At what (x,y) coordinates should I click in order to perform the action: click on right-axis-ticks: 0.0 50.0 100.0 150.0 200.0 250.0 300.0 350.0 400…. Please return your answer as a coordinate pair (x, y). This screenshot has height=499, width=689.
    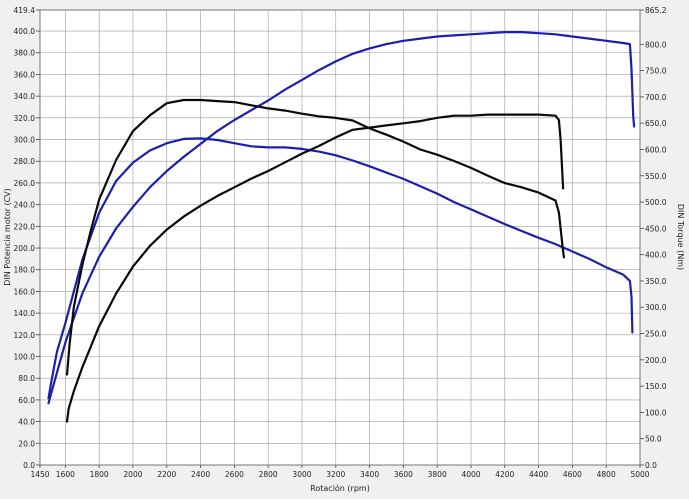
    Looking at the image, I should click on (653, 238).